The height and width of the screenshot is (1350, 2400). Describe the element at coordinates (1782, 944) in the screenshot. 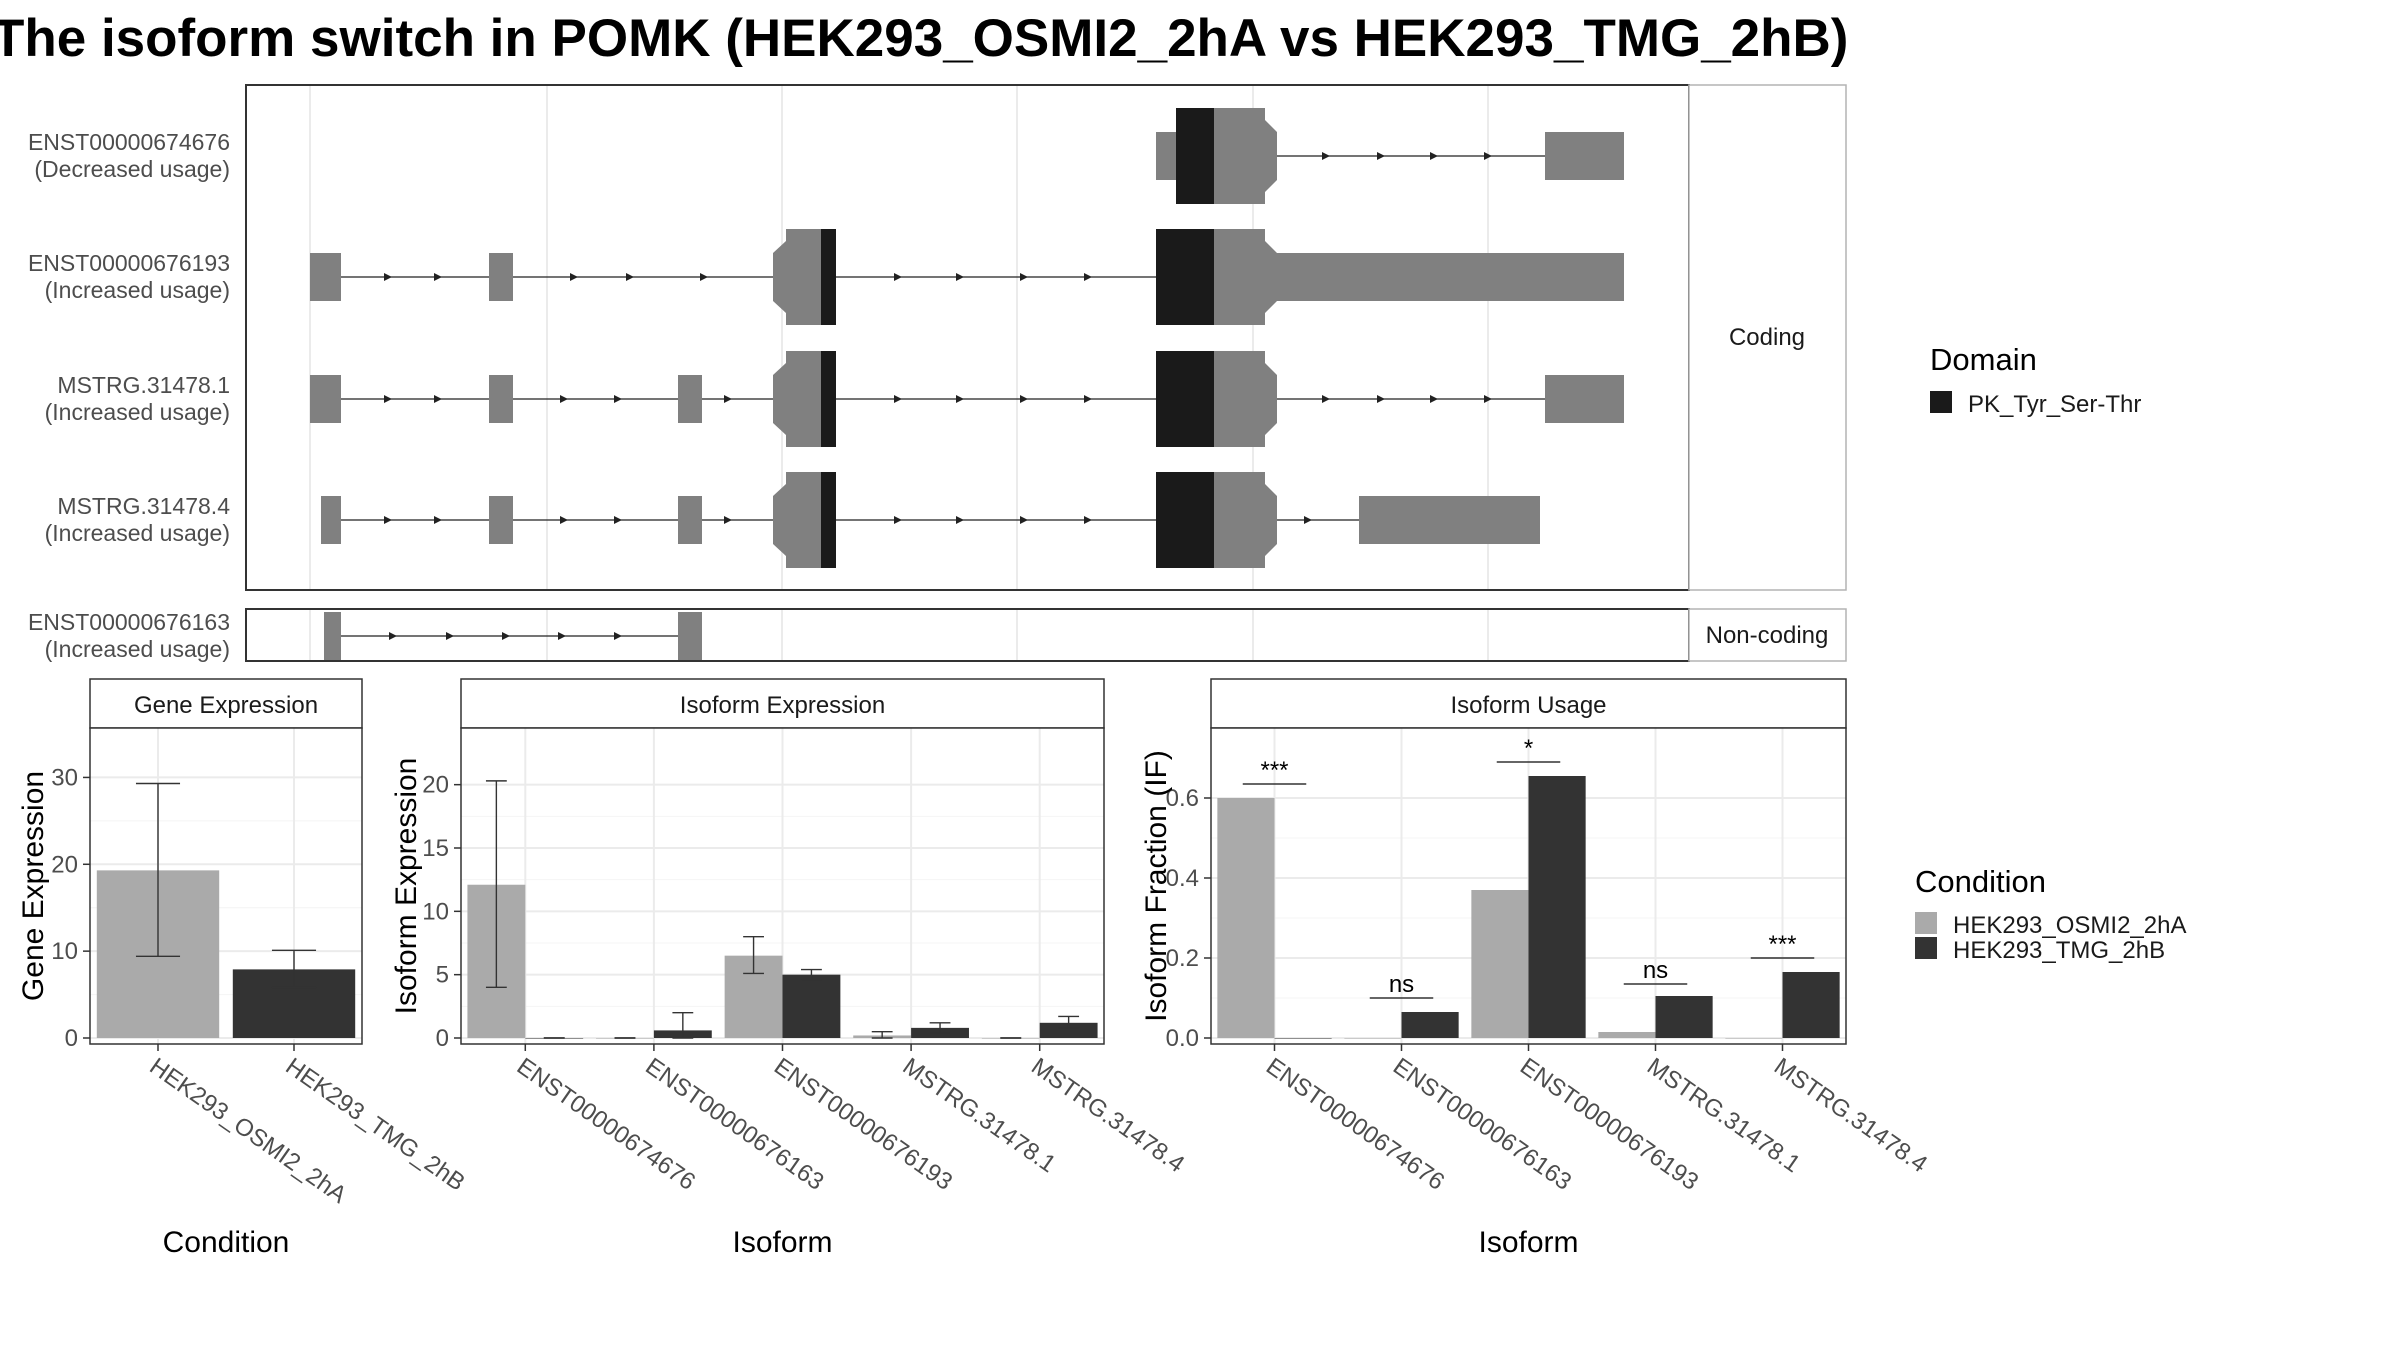

I see `significance-label: ***` at that location.